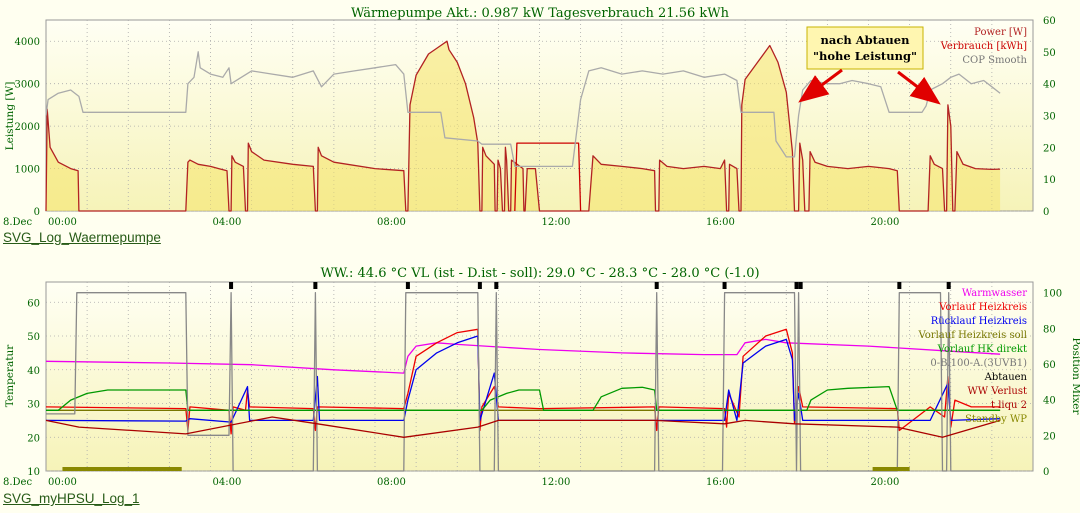 This screenshot has height=513, width=1080. Describe the element at coordinates (994, 293) in the screenshot. I see `chart2-legend-warmwasser: Warmwasser` at that location.